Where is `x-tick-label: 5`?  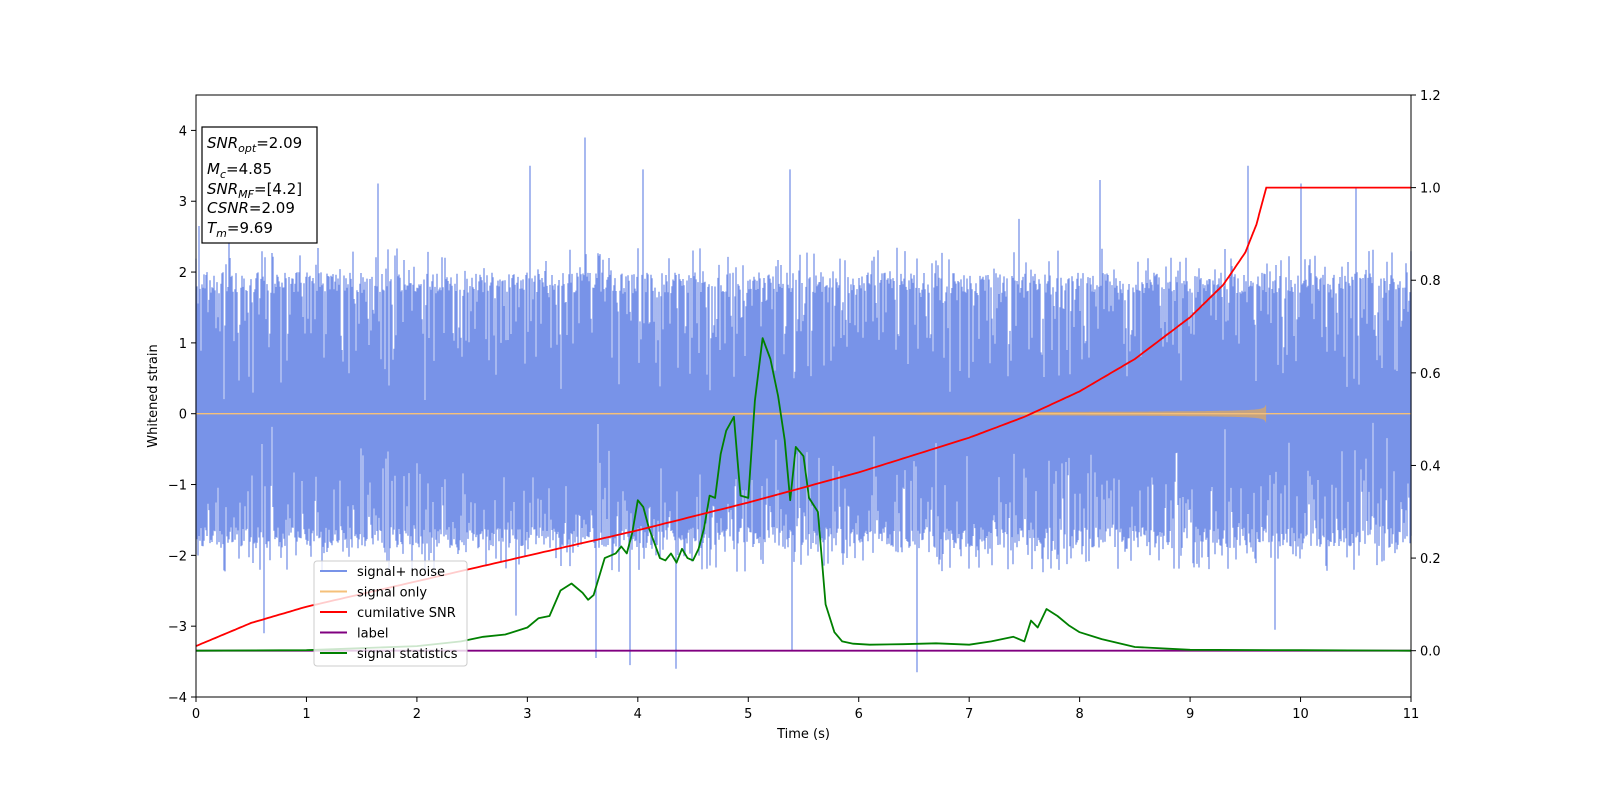 x-tick-label: 5 is located at coordinates (748, 714).